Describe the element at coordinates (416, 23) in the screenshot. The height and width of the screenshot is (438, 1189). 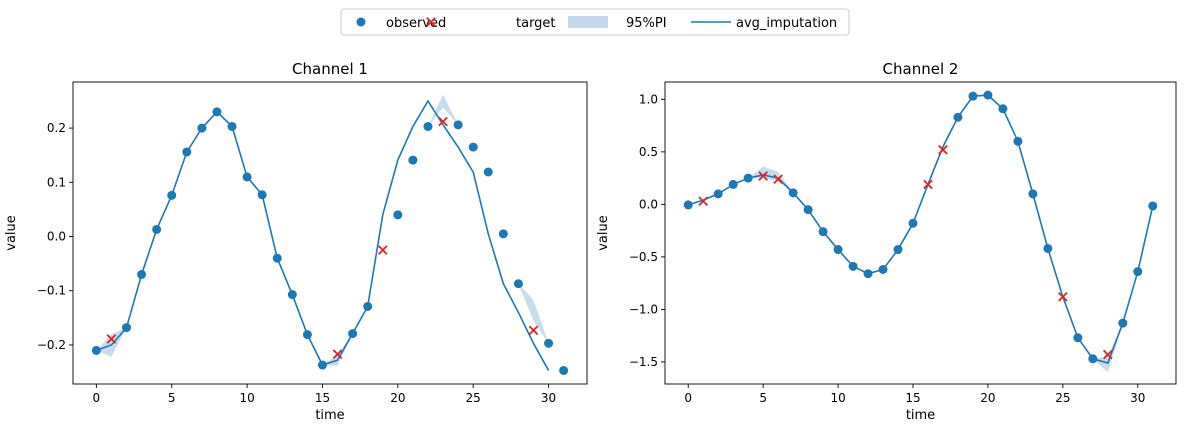
I see `legend-label: observed` at that location.